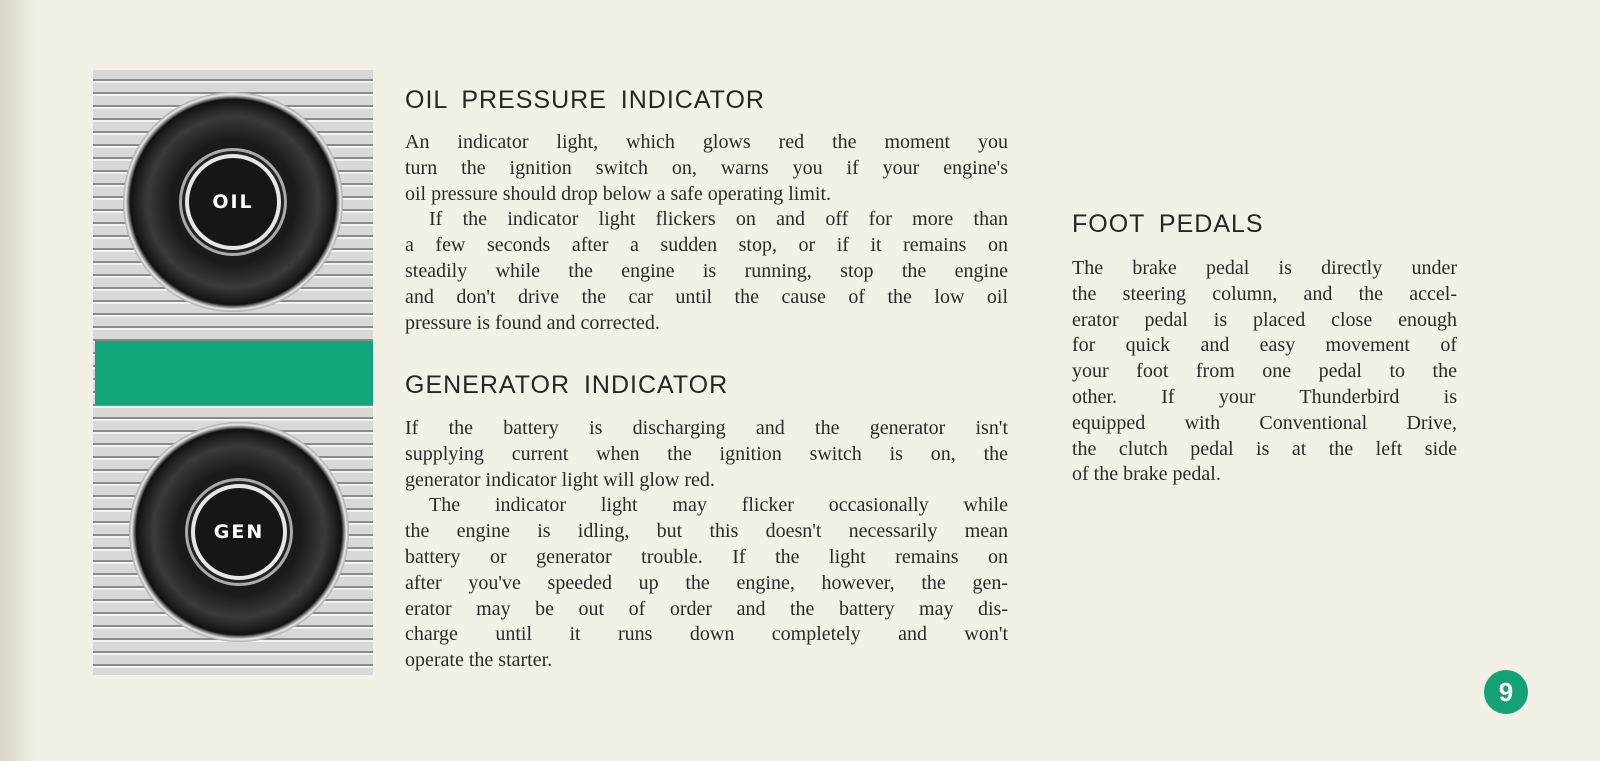 The height and width of the screenshot is (761, 1600). What do you see at coordinates (567, 385) in the screenshot?
I see `generator-heading: GENERATOR INDICATOR` at bounding box center [567, 385].